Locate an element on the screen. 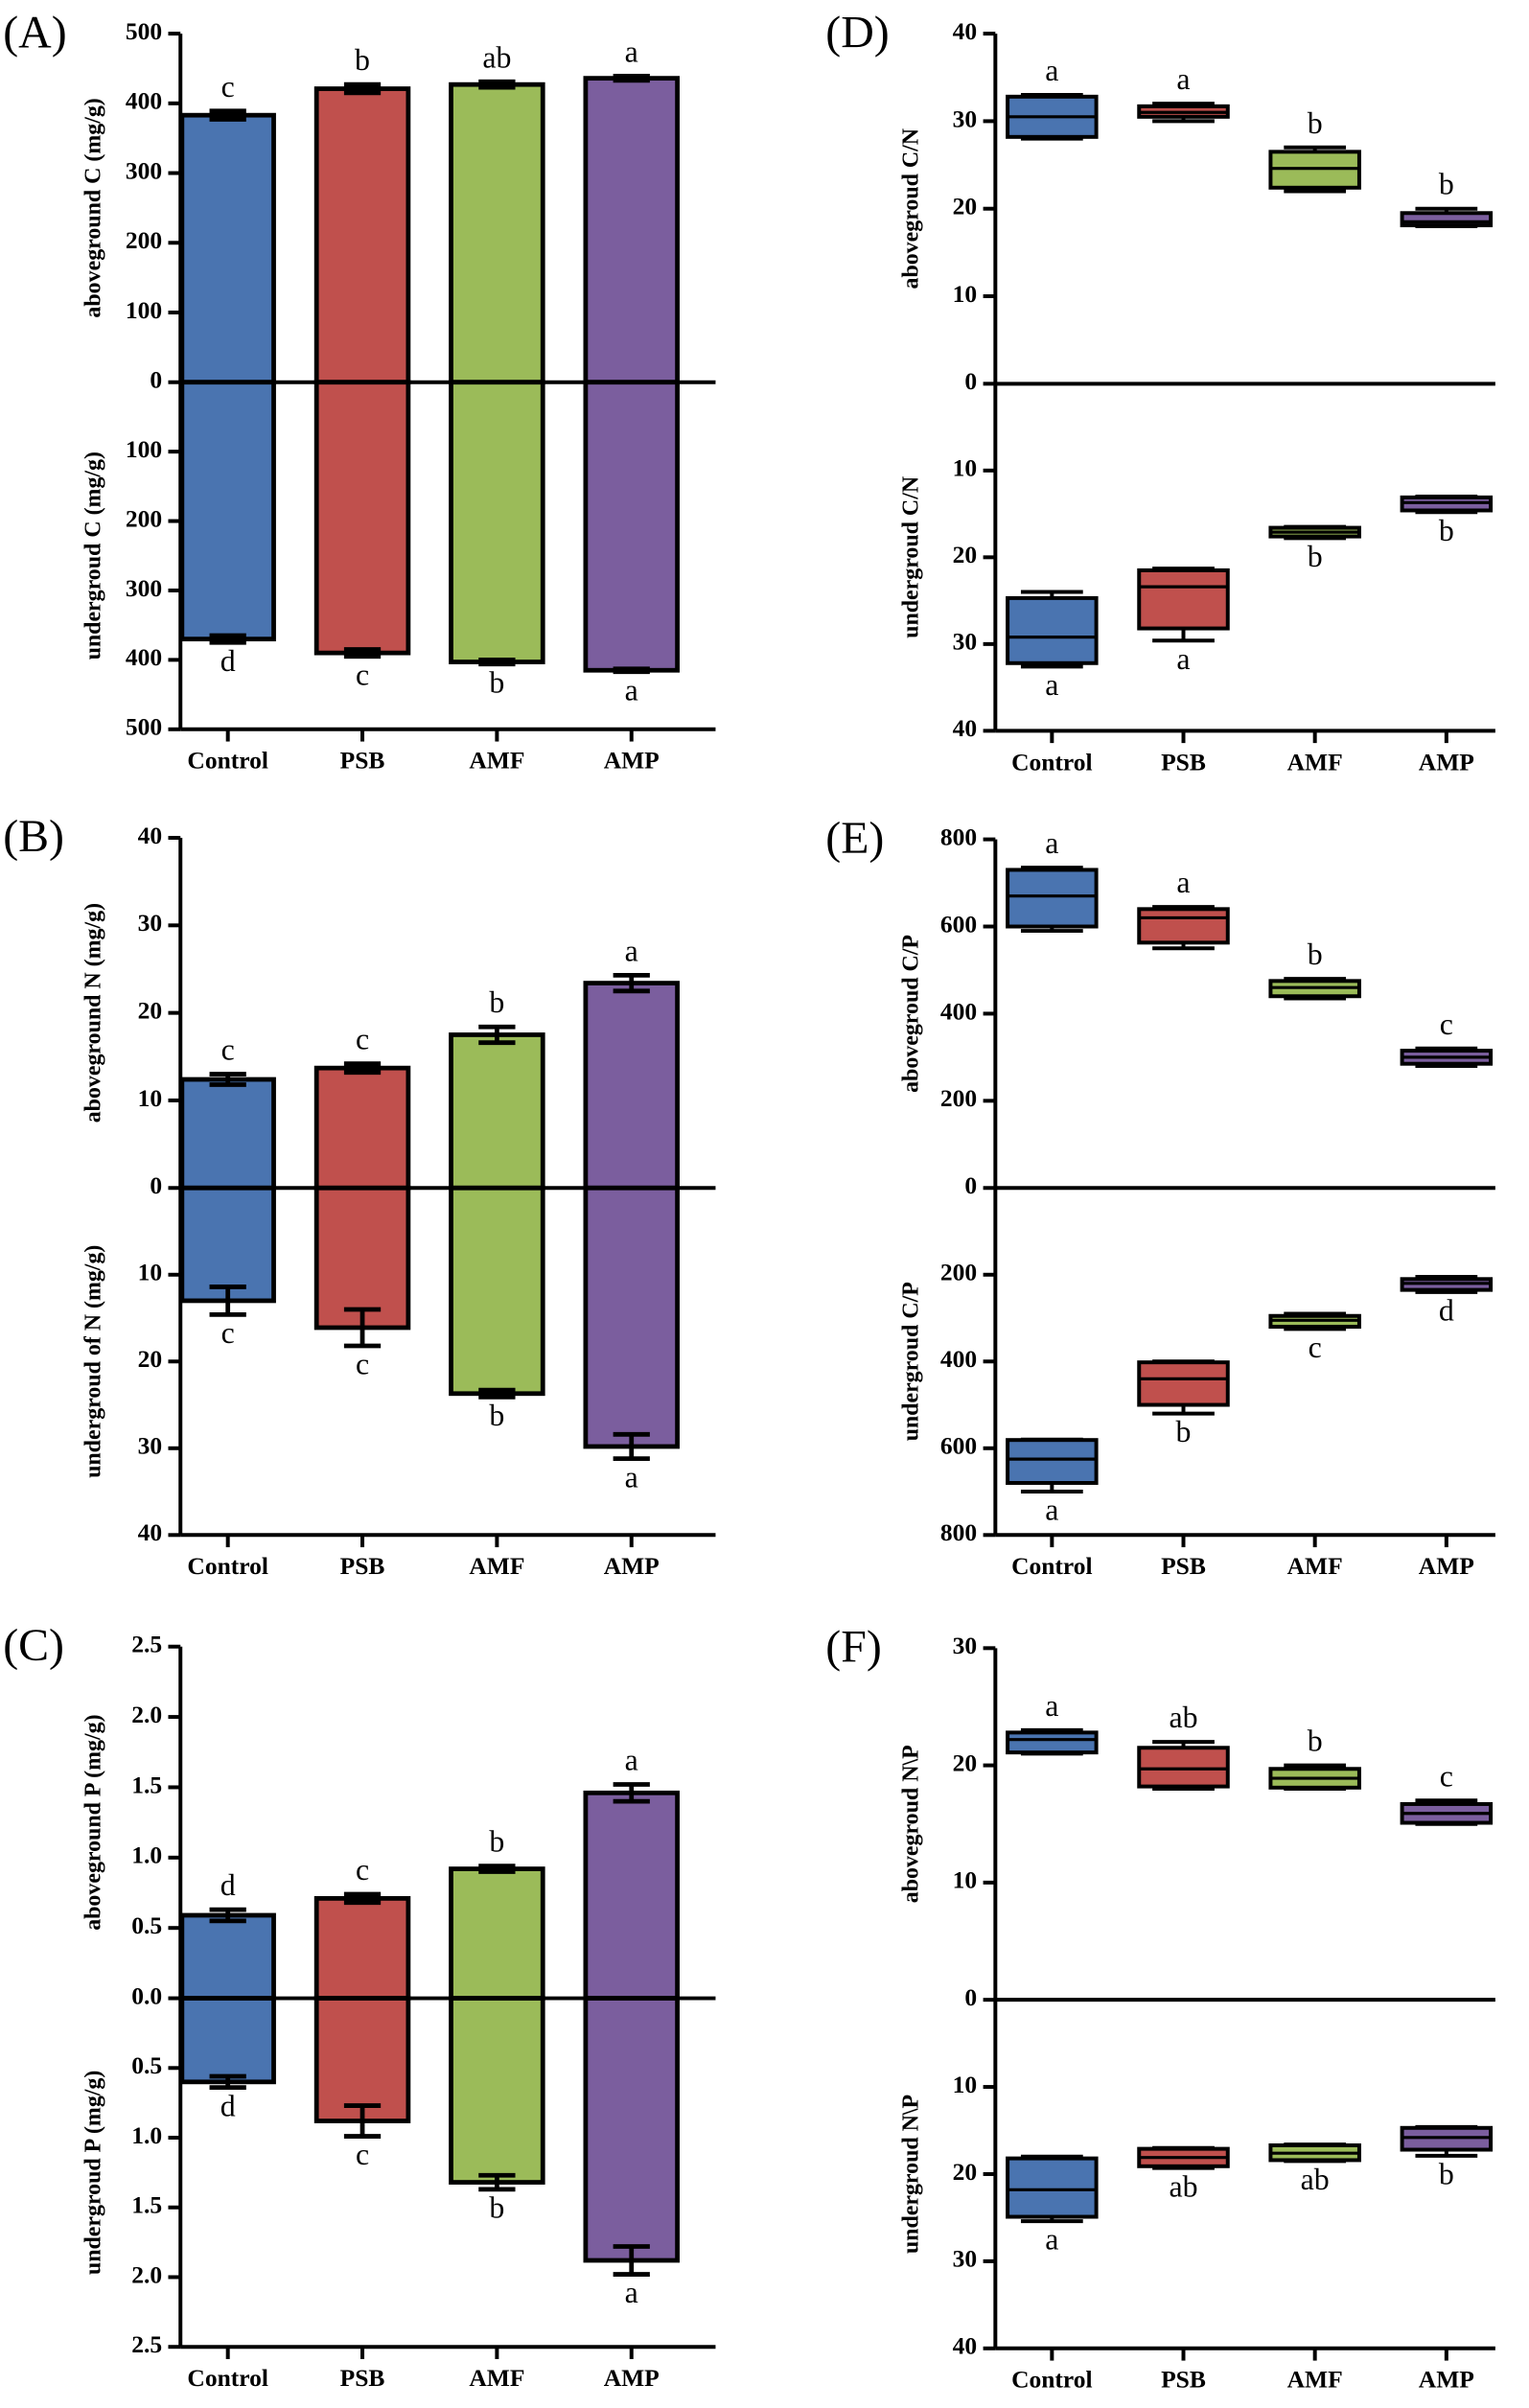  y-tick-label: 800 is located at coordinates (958, 836).